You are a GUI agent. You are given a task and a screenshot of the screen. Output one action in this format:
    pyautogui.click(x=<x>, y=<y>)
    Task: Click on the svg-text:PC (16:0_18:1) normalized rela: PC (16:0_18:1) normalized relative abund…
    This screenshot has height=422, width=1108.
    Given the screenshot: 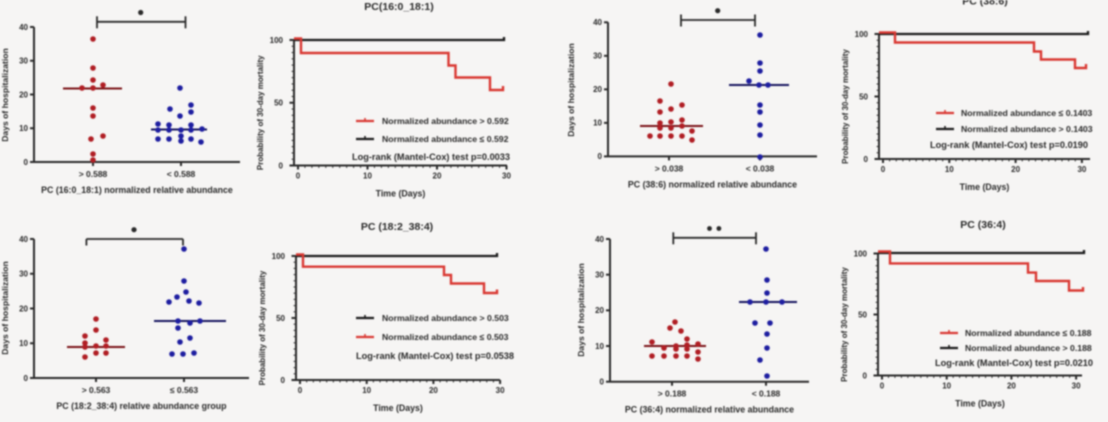 What is the action you would take?
    pyautogui.click(x=137, y=190)
    